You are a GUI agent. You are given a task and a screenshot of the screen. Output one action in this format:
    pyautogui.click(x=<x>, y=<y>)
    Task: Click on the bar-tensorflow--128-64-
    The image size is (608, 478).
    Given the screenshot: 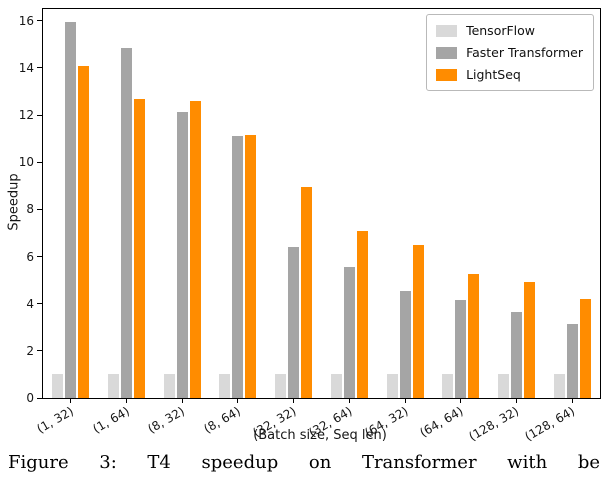 What is the action you would take?
    pyautogui.click(x=559, y=386)
    